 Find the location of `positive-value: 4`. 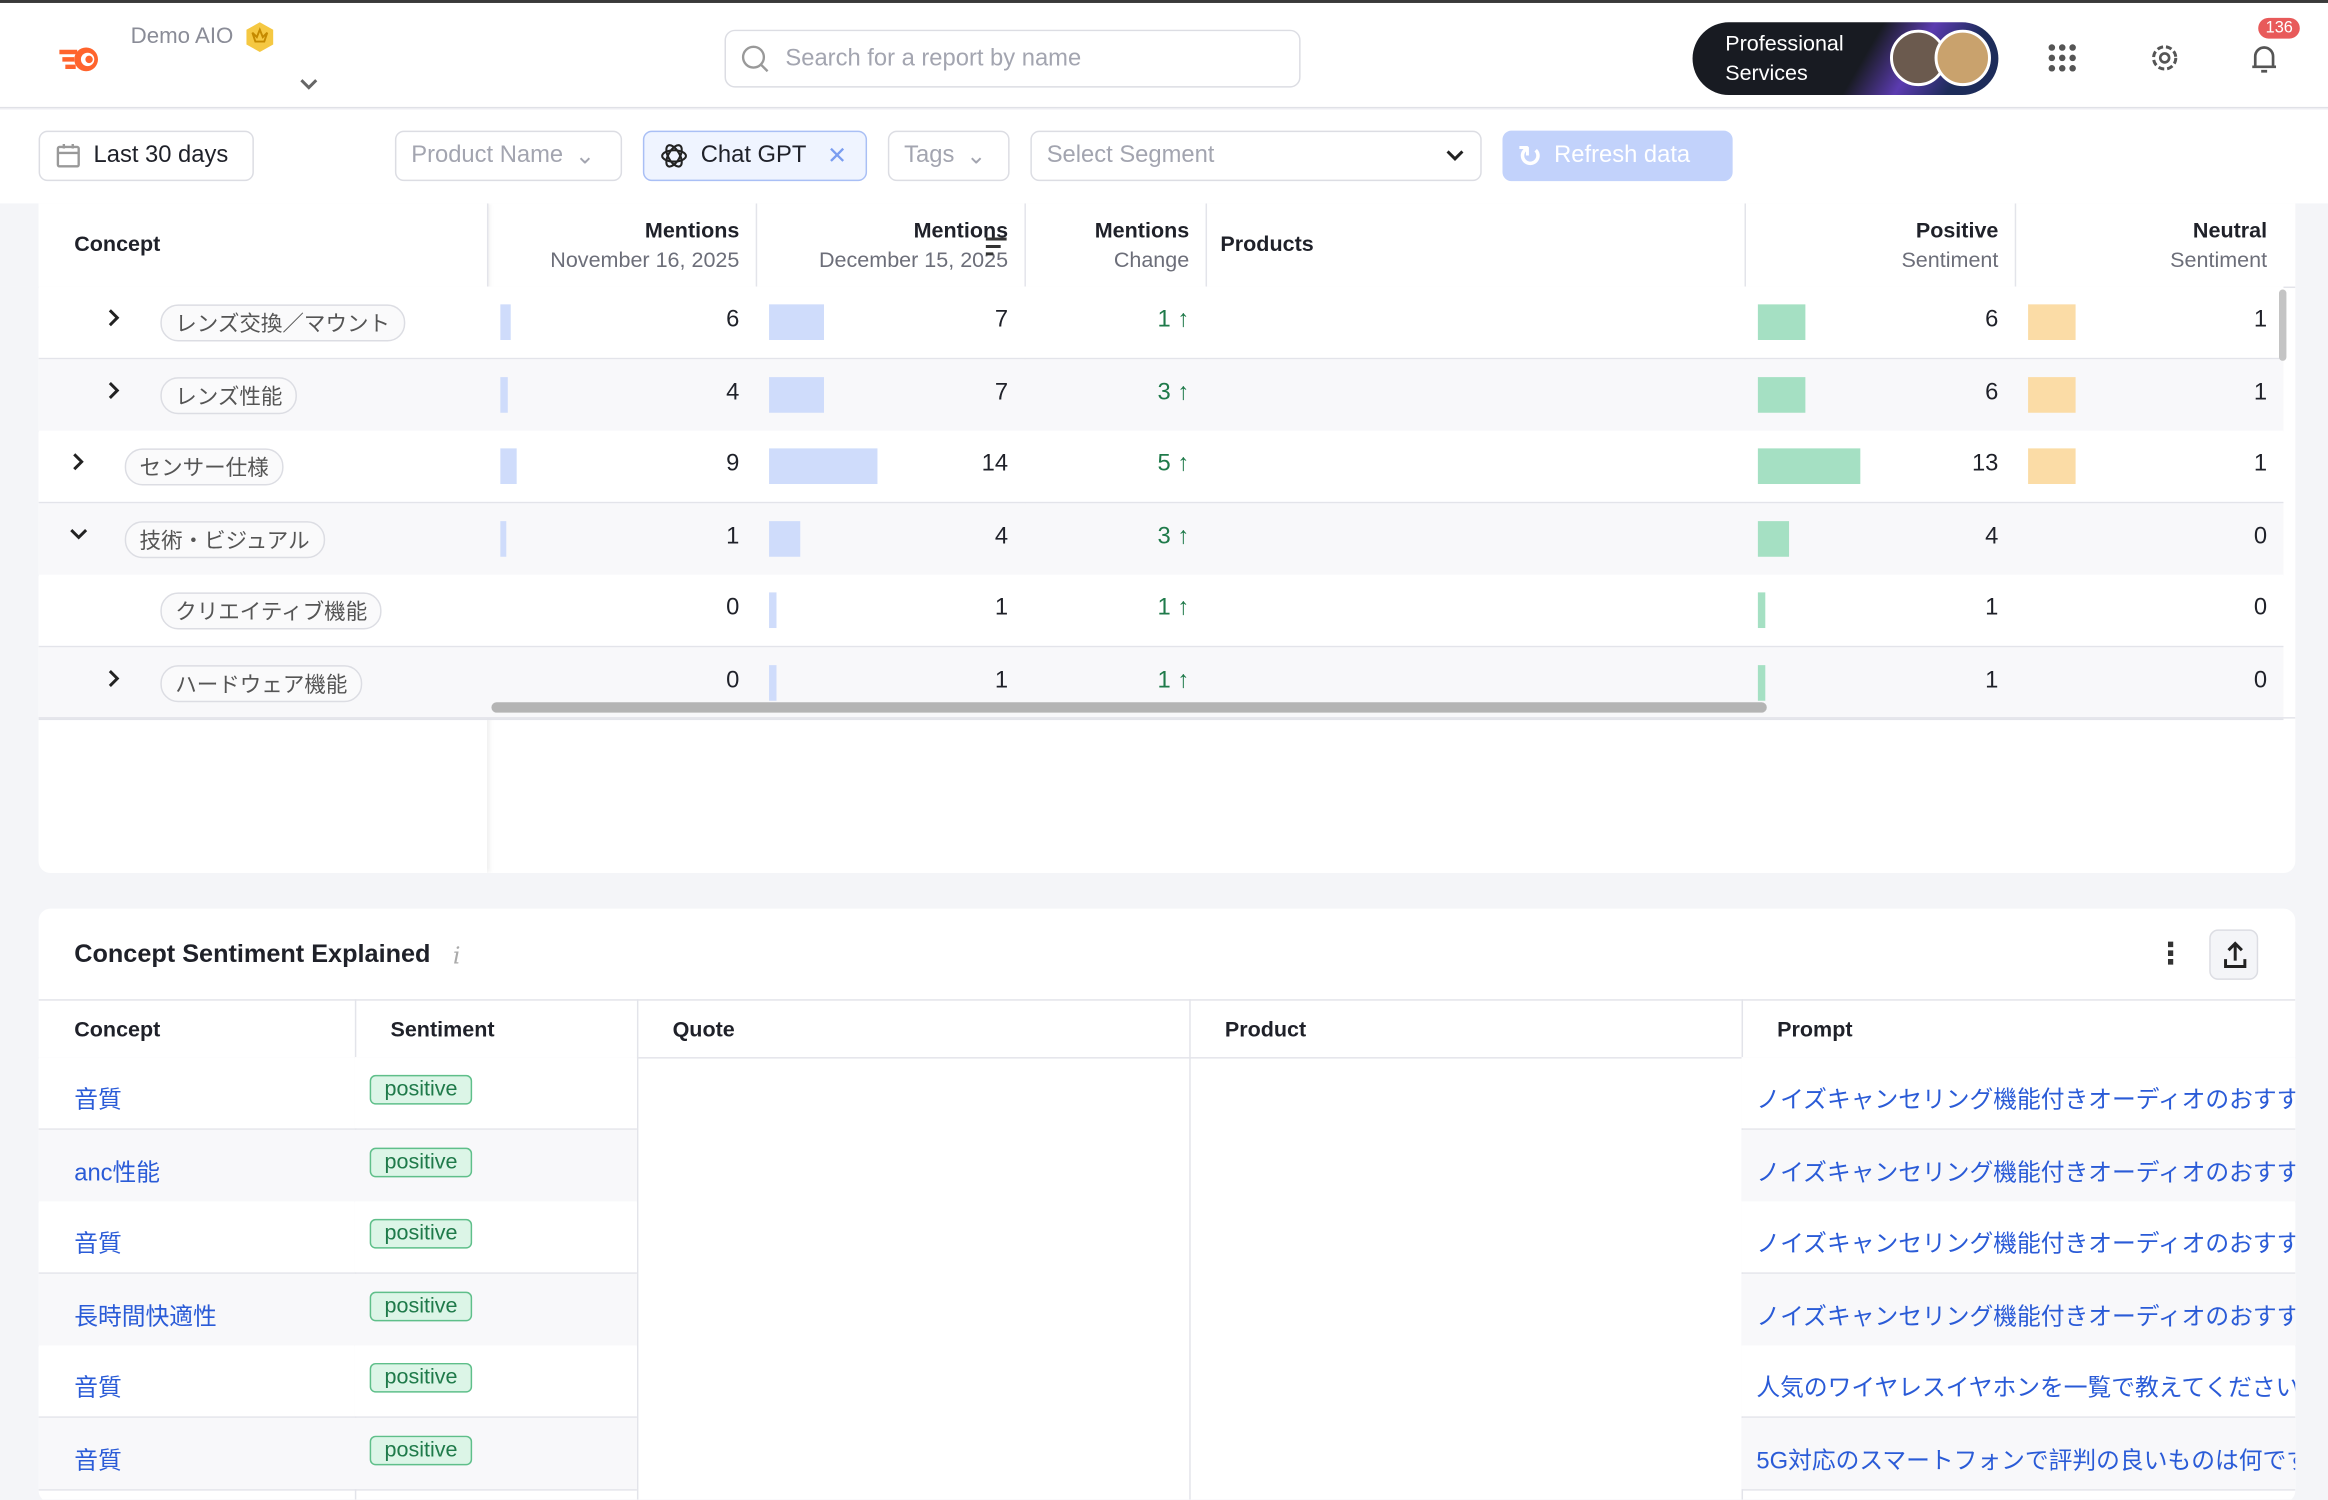

positive-value: 4 is located at coordinates (1992, 536).